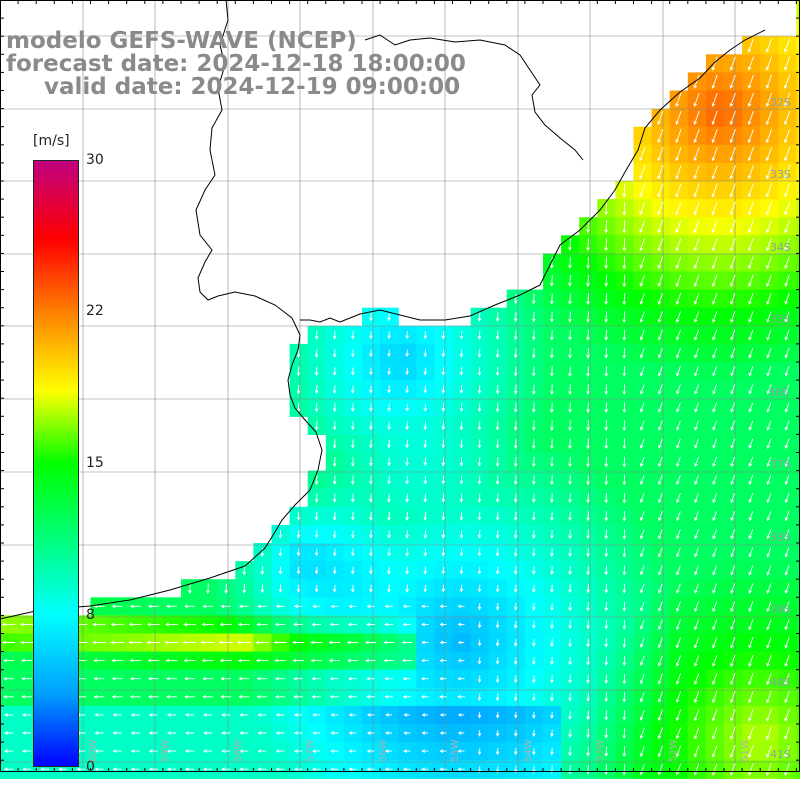  I want to click on lon-label: 51W, so click(745, 750).